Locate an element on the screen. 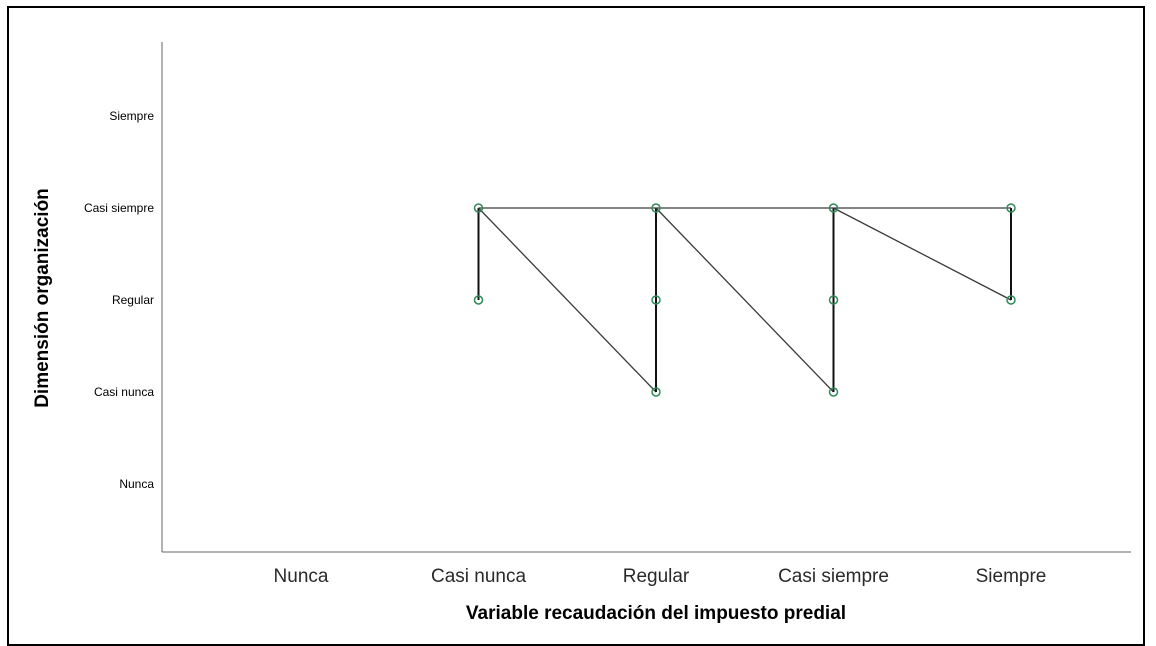 This screenshot has height=646, width=1156. y-tick-label: Nunca is located at coordinates (136, 484).